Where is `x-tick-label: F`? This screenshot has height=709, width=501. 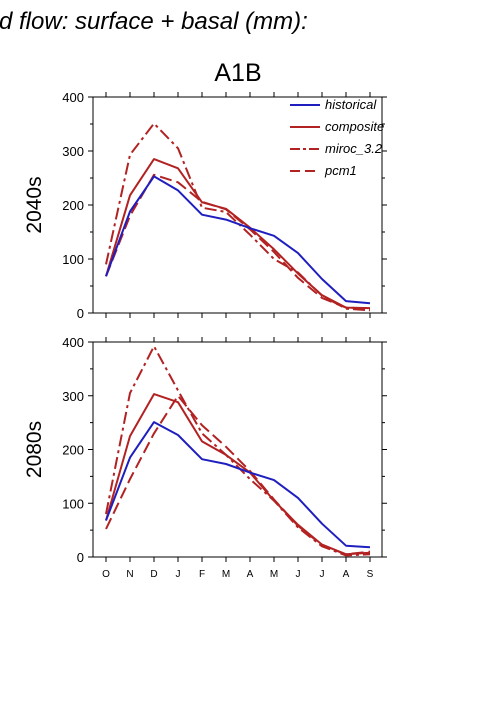 x-tick-label: F is located at coordinates (202, 574).